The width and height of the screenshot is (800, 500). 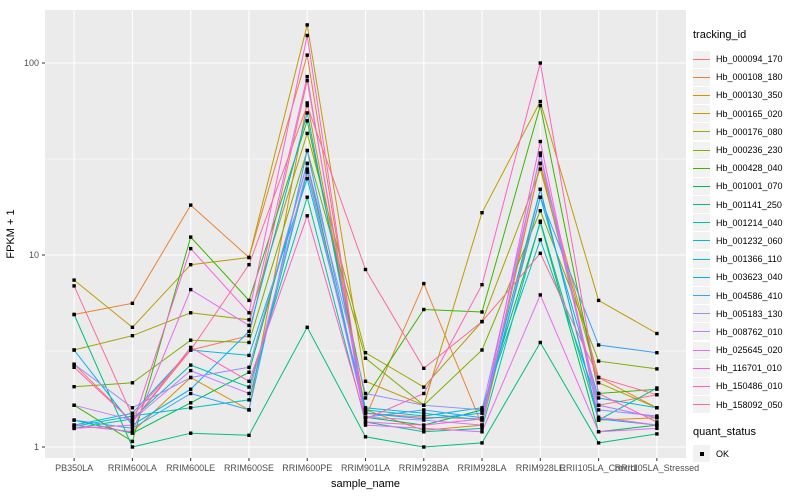 I want to click on legend-item-label: Hb_000236_230, so click(x=749, y=150).